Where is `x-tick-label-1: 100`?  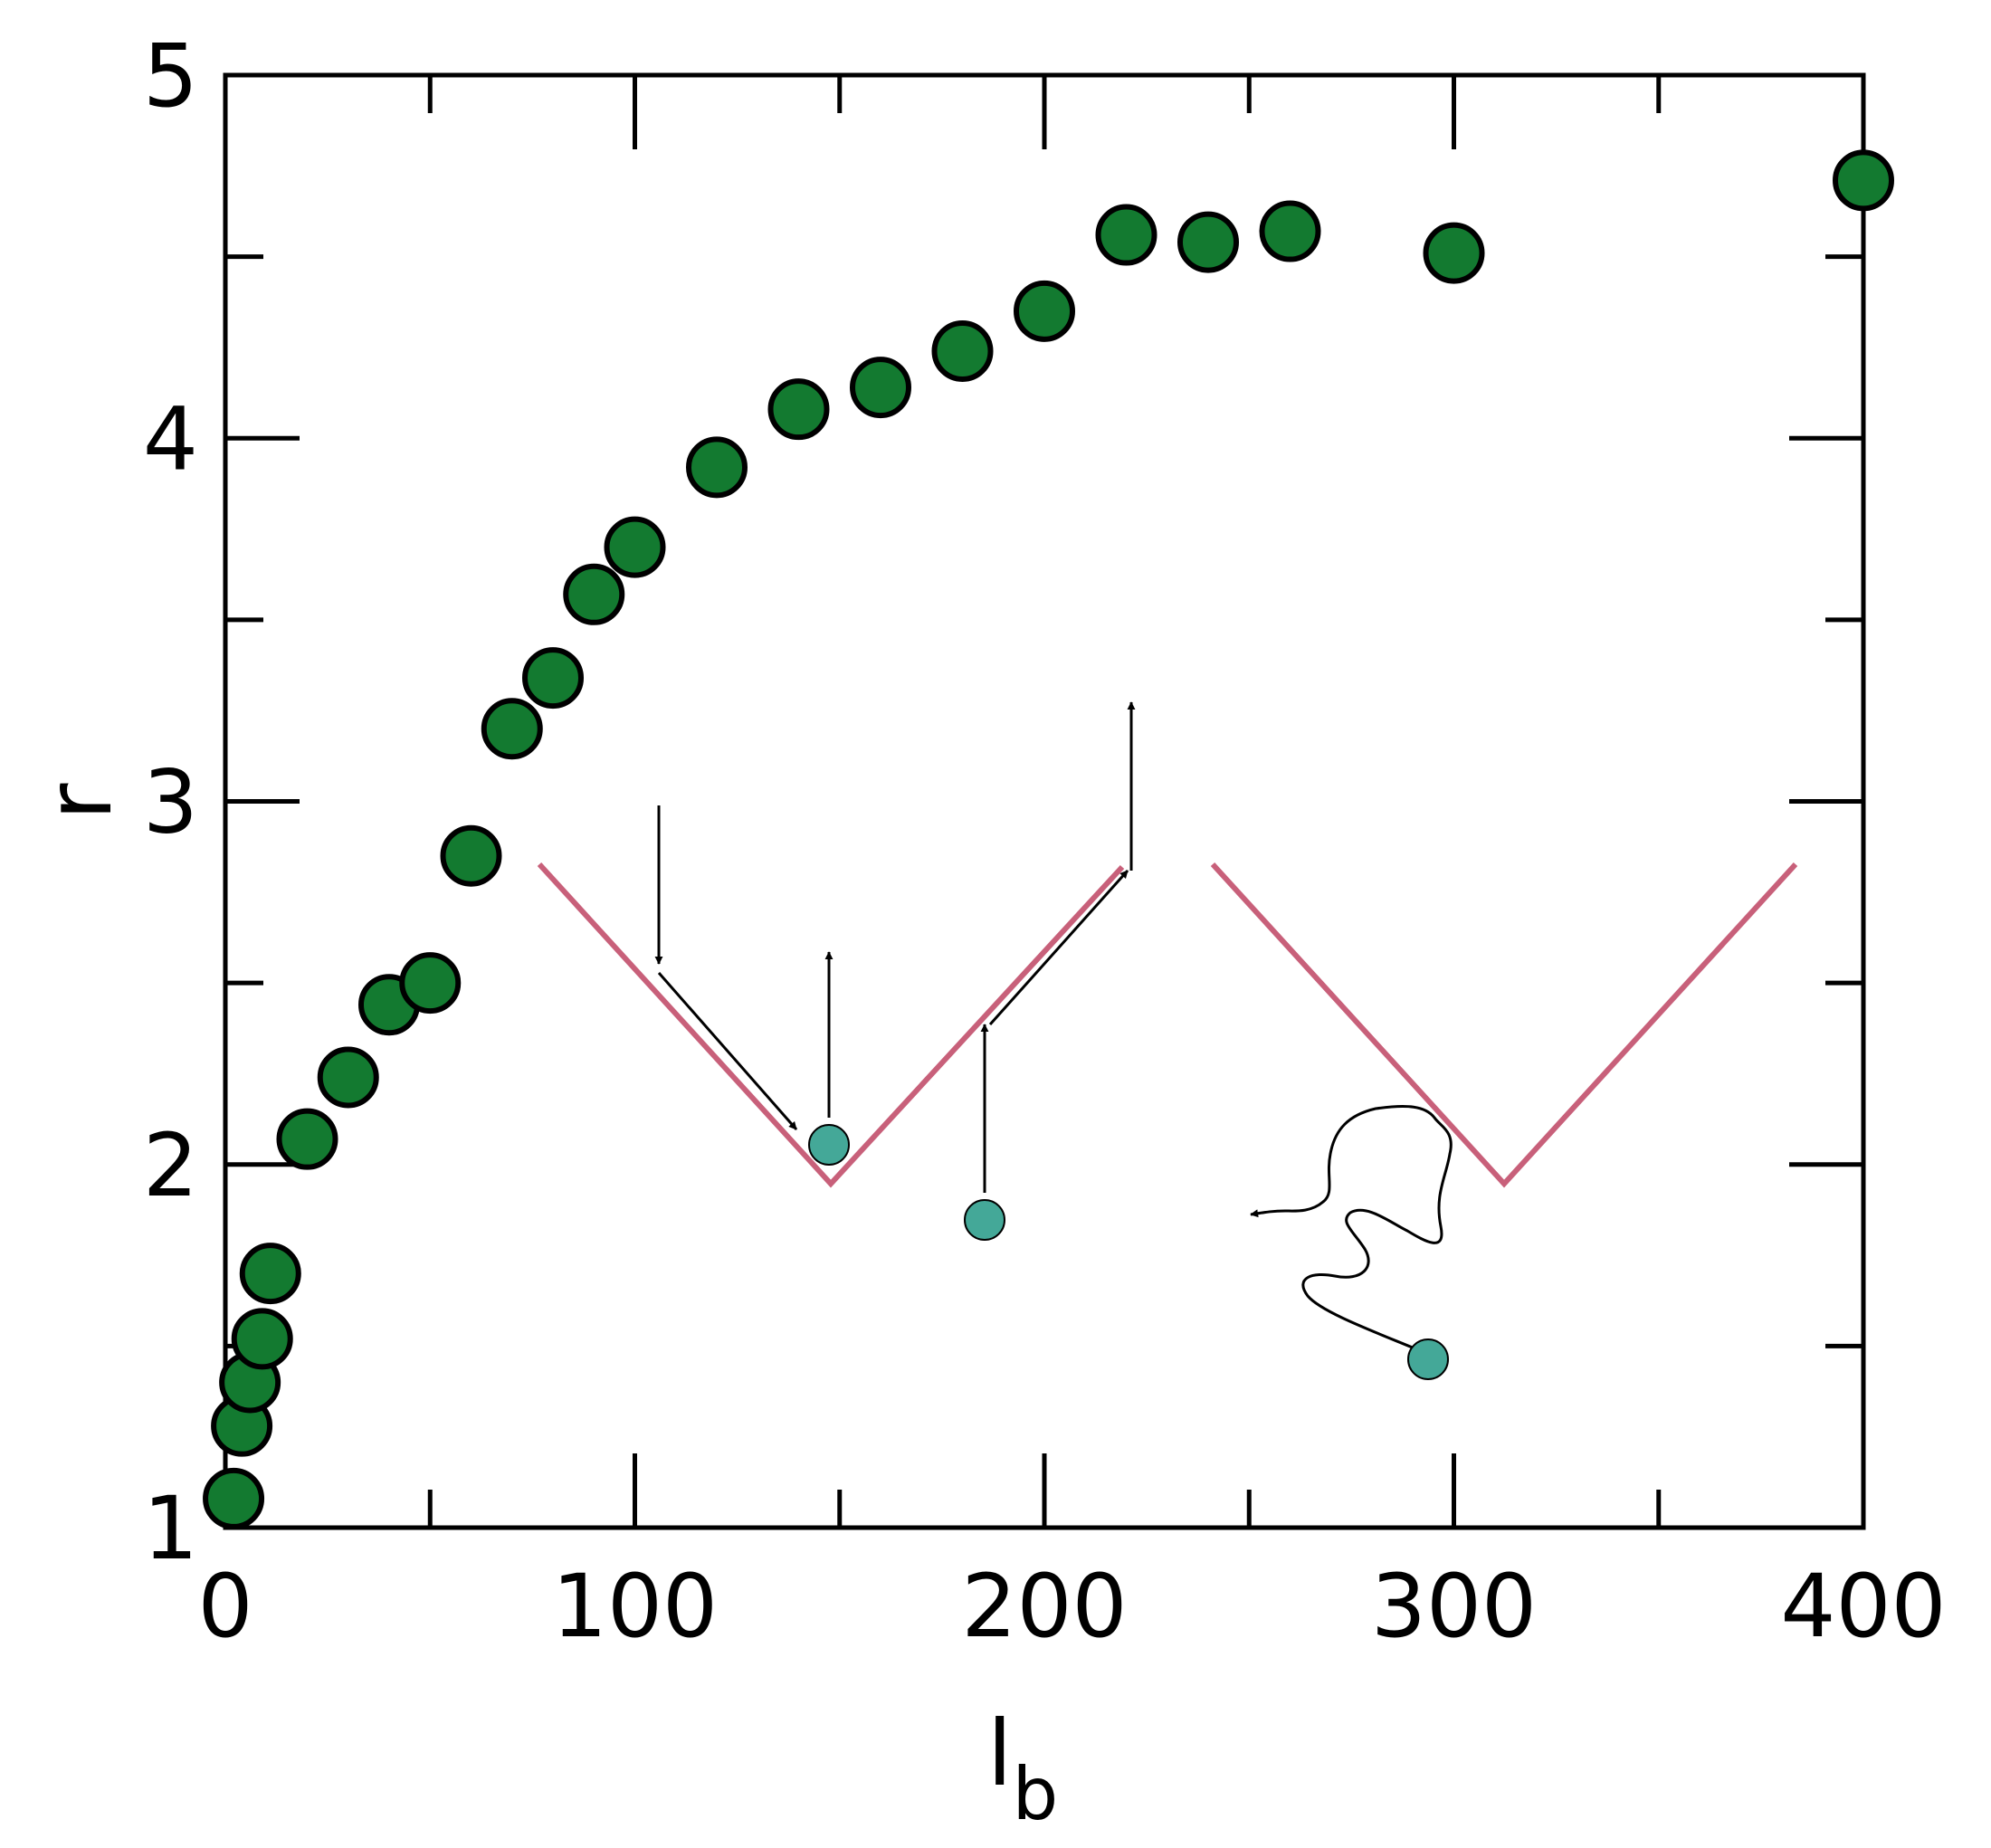
x-tick-label-1: 100 is located at coordinates (635, 1606).